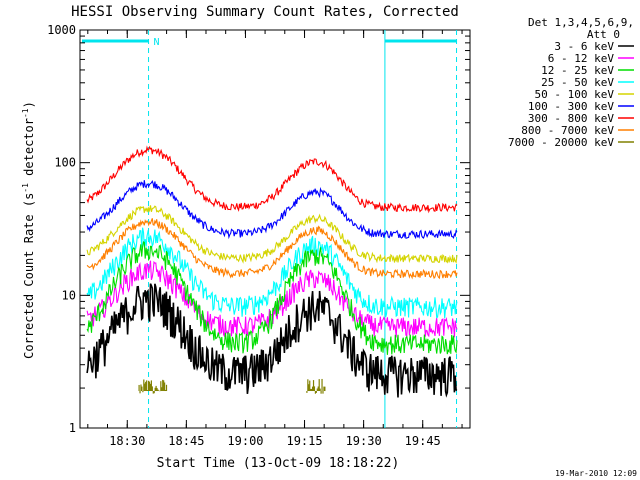  Describe the element at coordinates (571, 106) in the screenshot. I see `legend-label-5: 100 - 300 keV` at that location.